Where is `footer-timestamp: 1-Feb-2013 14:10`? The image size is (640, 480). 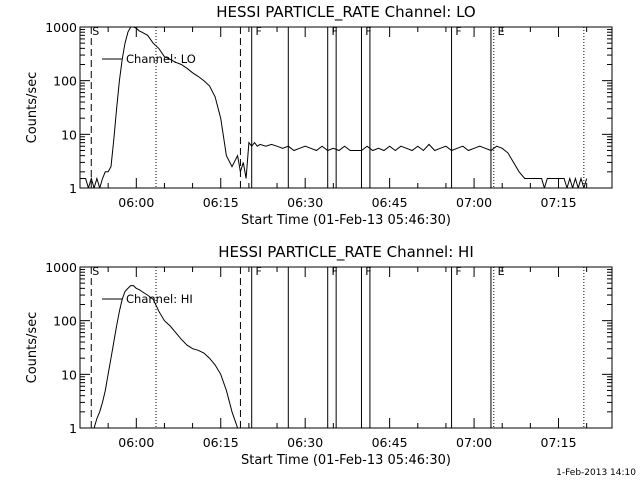 footer-timestamp: 1-Feb-2013 14:10 is located at coordinates (596, 473).